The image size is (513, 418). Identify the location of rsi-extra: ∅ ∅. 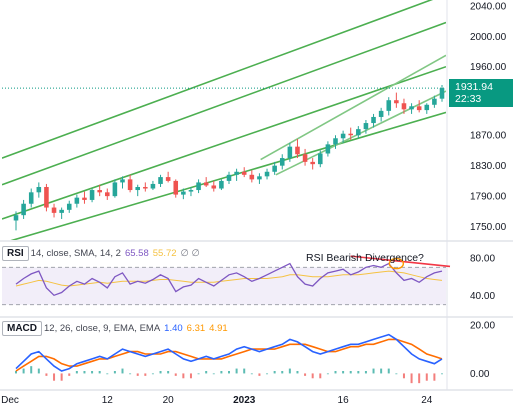
(190, 253).